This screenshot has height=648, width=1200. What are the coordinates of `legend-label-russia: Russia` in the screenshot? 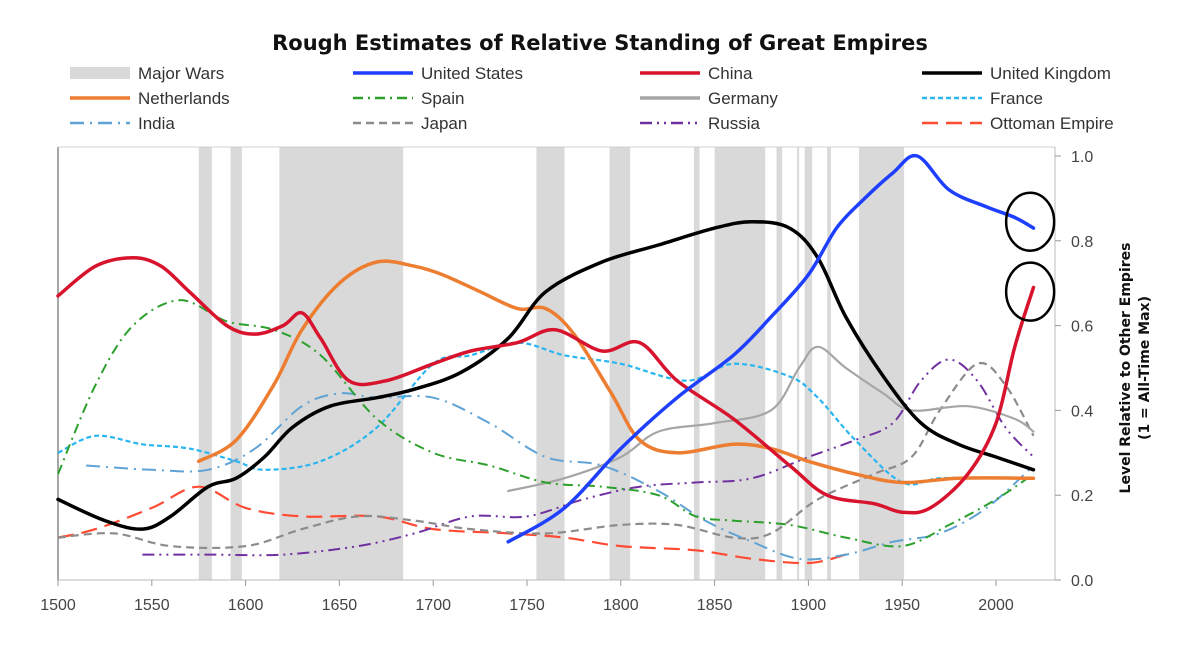 It's located at (734, 123).